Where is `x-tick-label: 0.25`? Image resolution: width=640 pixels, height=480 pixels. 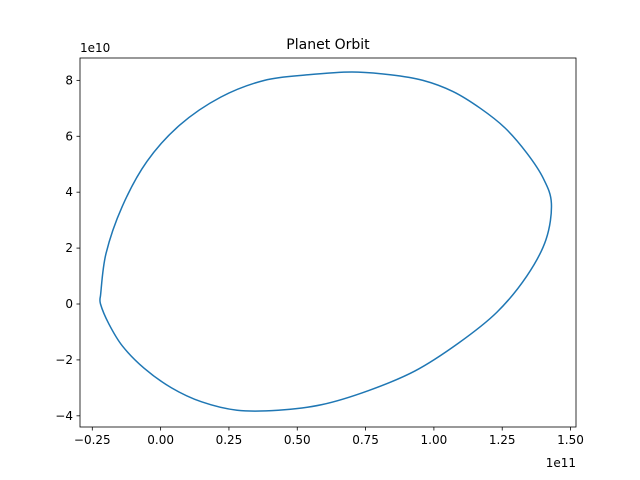
x-tick-label: 0.25 is located at coordinates (229, 440).